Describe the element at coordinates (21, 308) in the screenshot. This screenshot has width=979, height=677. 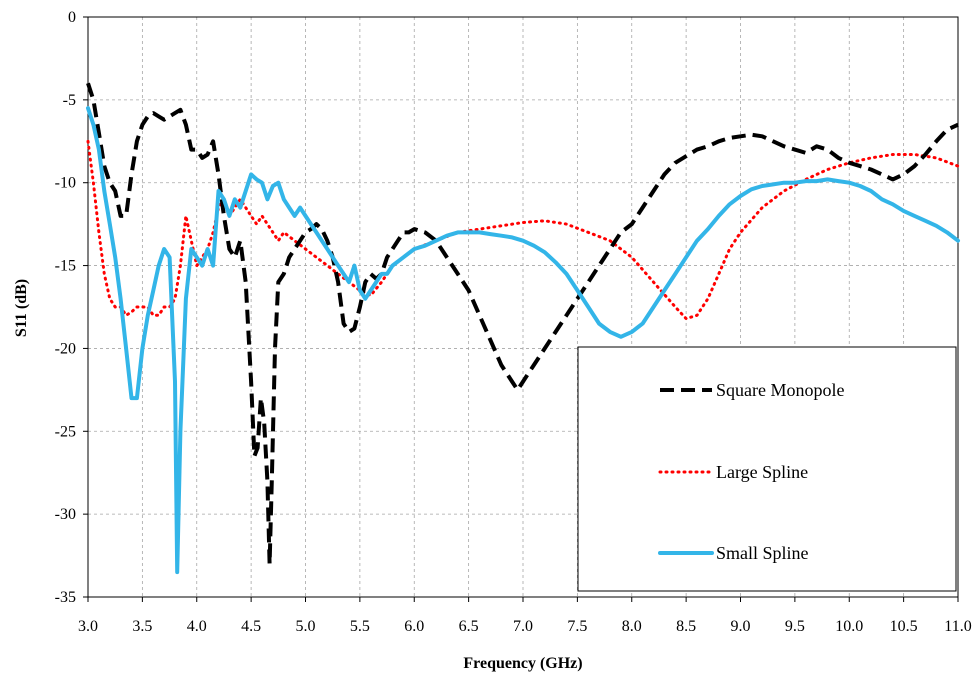
I see `y-axis-title: S11 (dB)` at that location.